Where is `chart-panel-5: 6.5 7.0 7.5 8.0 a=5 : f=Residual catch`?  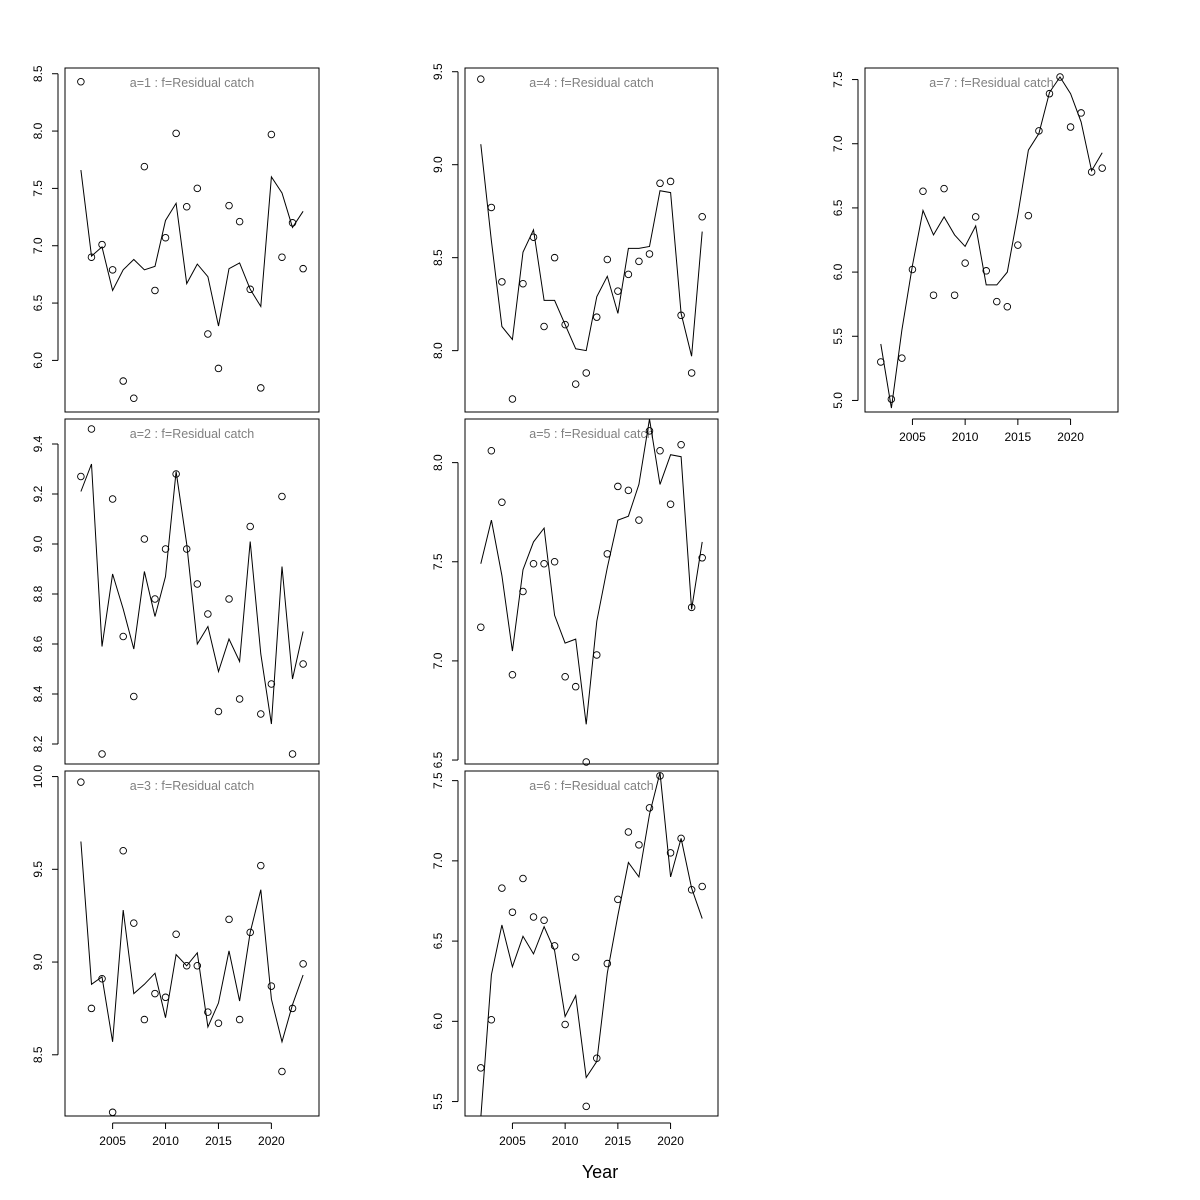
chart-panel-5: 6.5 7.0 7.5 8.0 a=5 : f=Residual catch is located at coordinates (575, 593).